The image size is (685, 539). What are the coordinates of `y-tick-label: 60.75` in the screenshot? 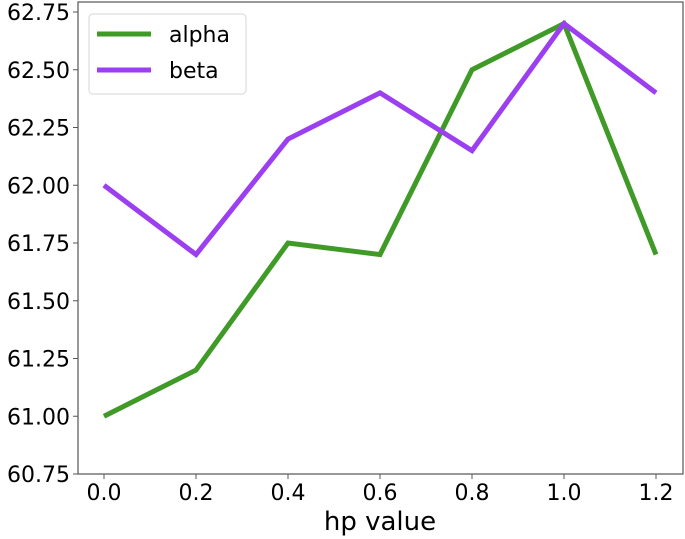 It's located at (38, 475).